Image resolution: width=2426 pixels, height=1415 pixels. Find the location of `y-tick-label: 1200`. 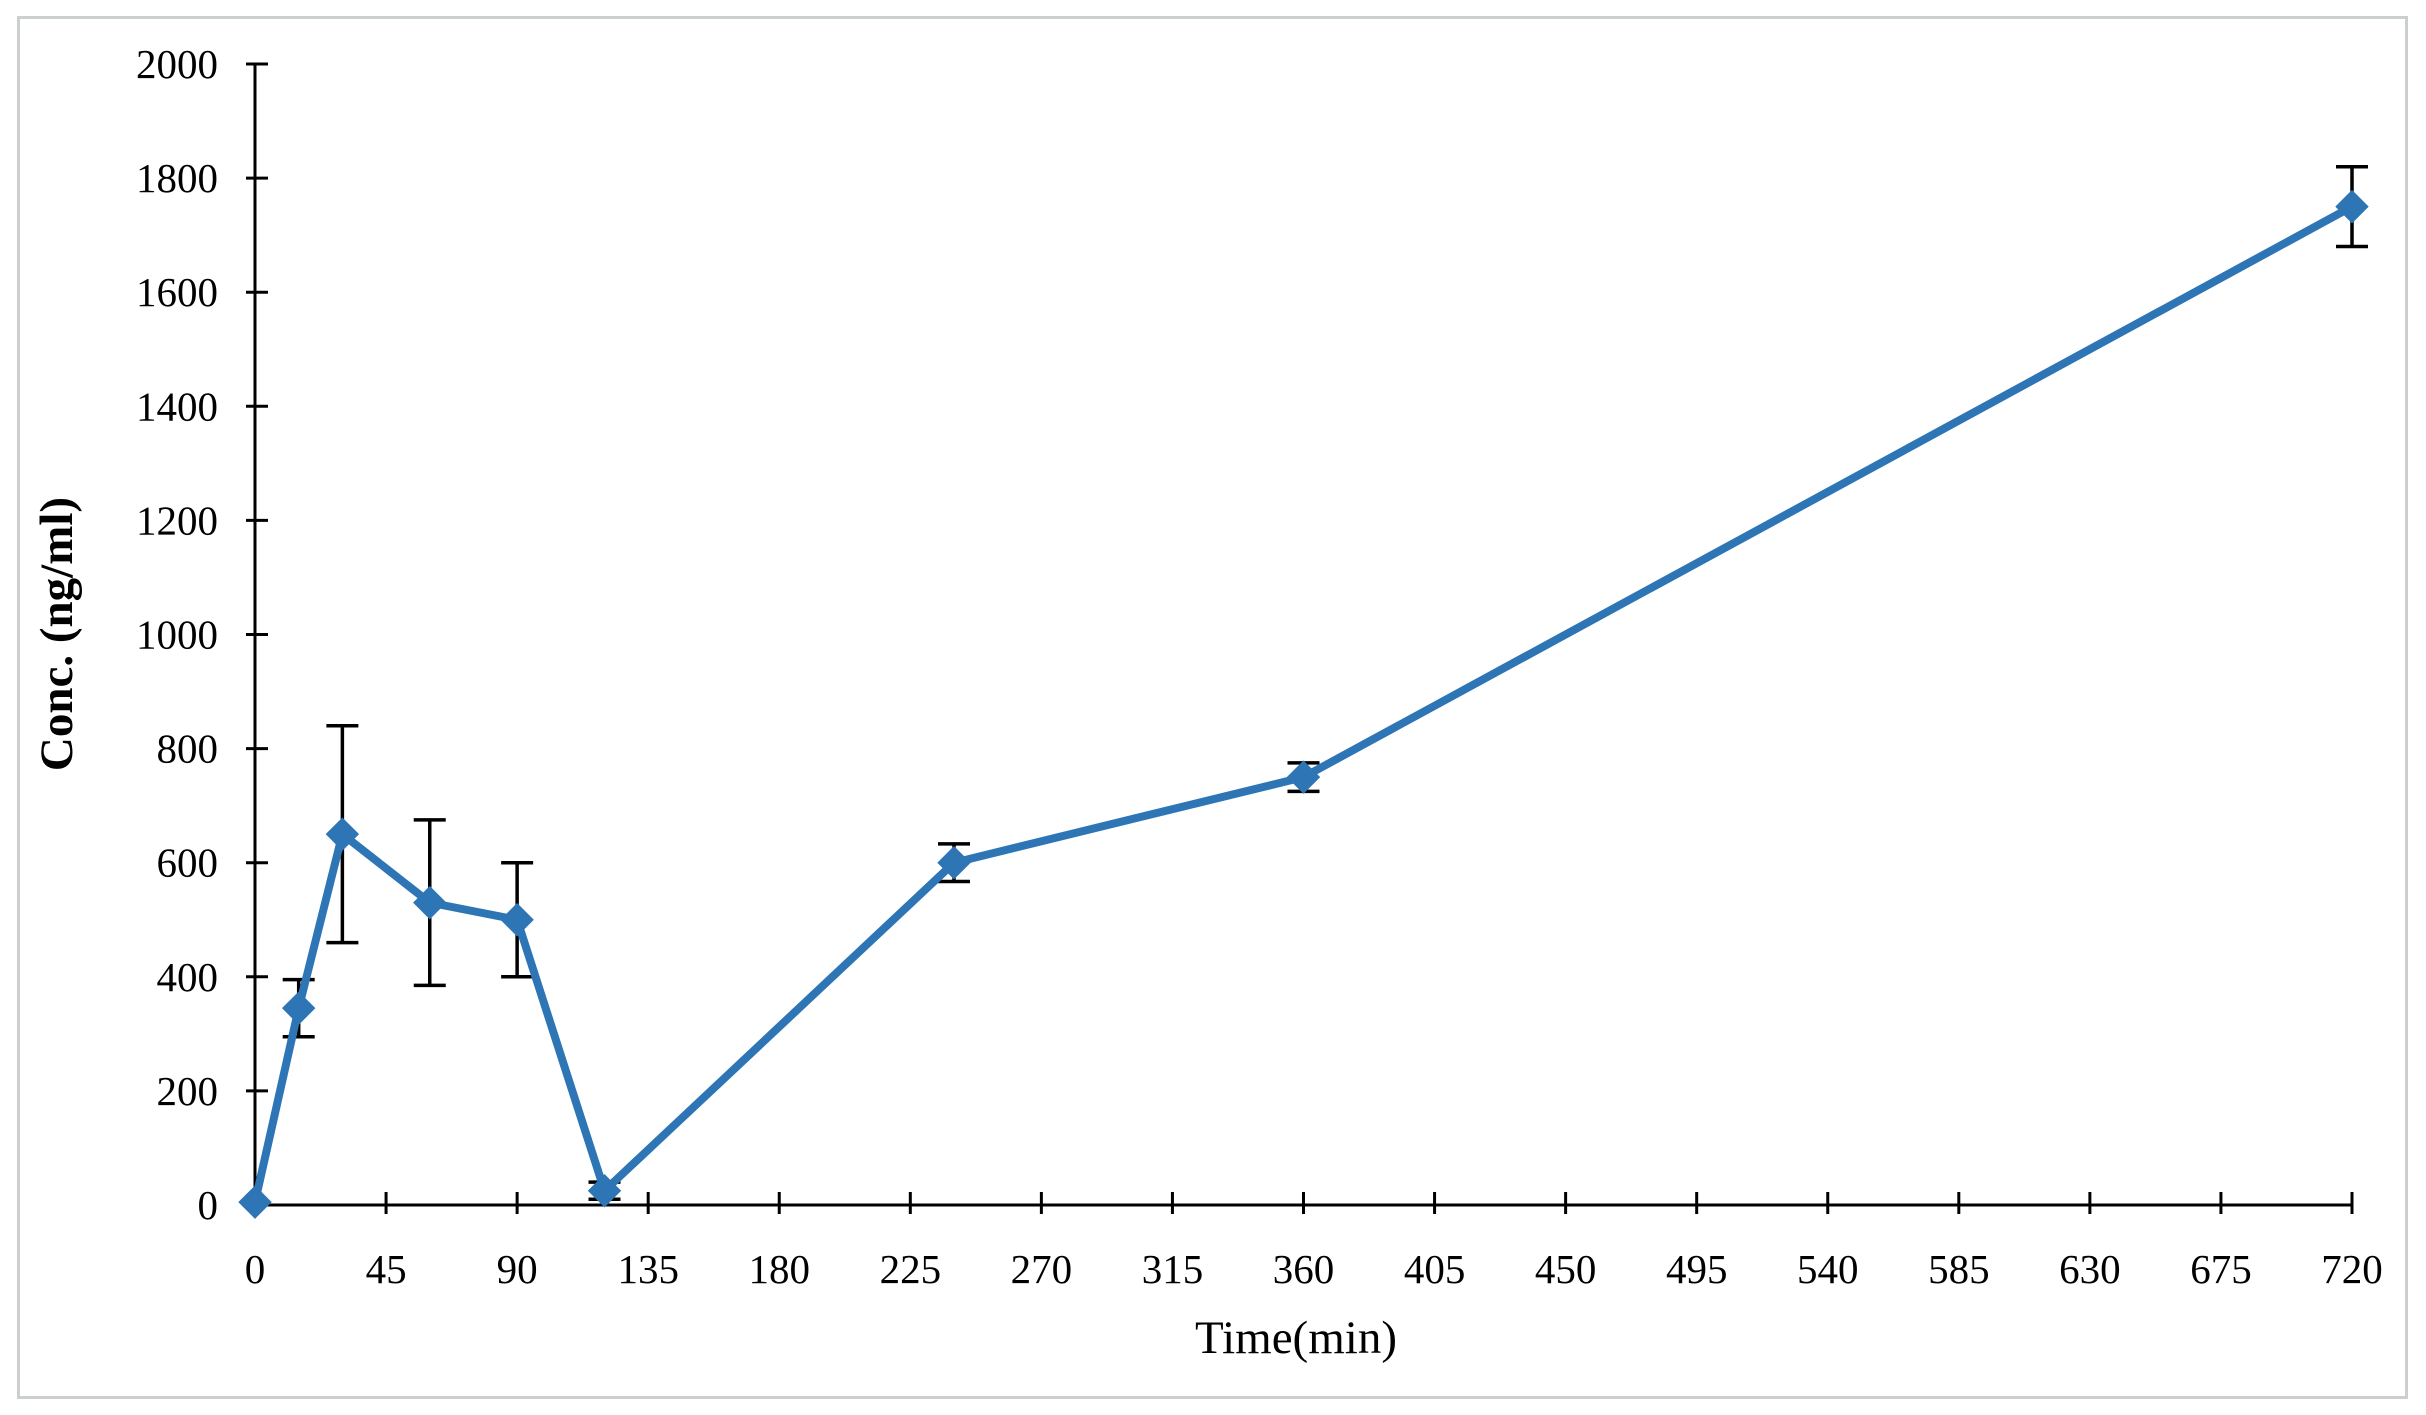

y-tick-label: 1200 is located at coordinates (177, 520).